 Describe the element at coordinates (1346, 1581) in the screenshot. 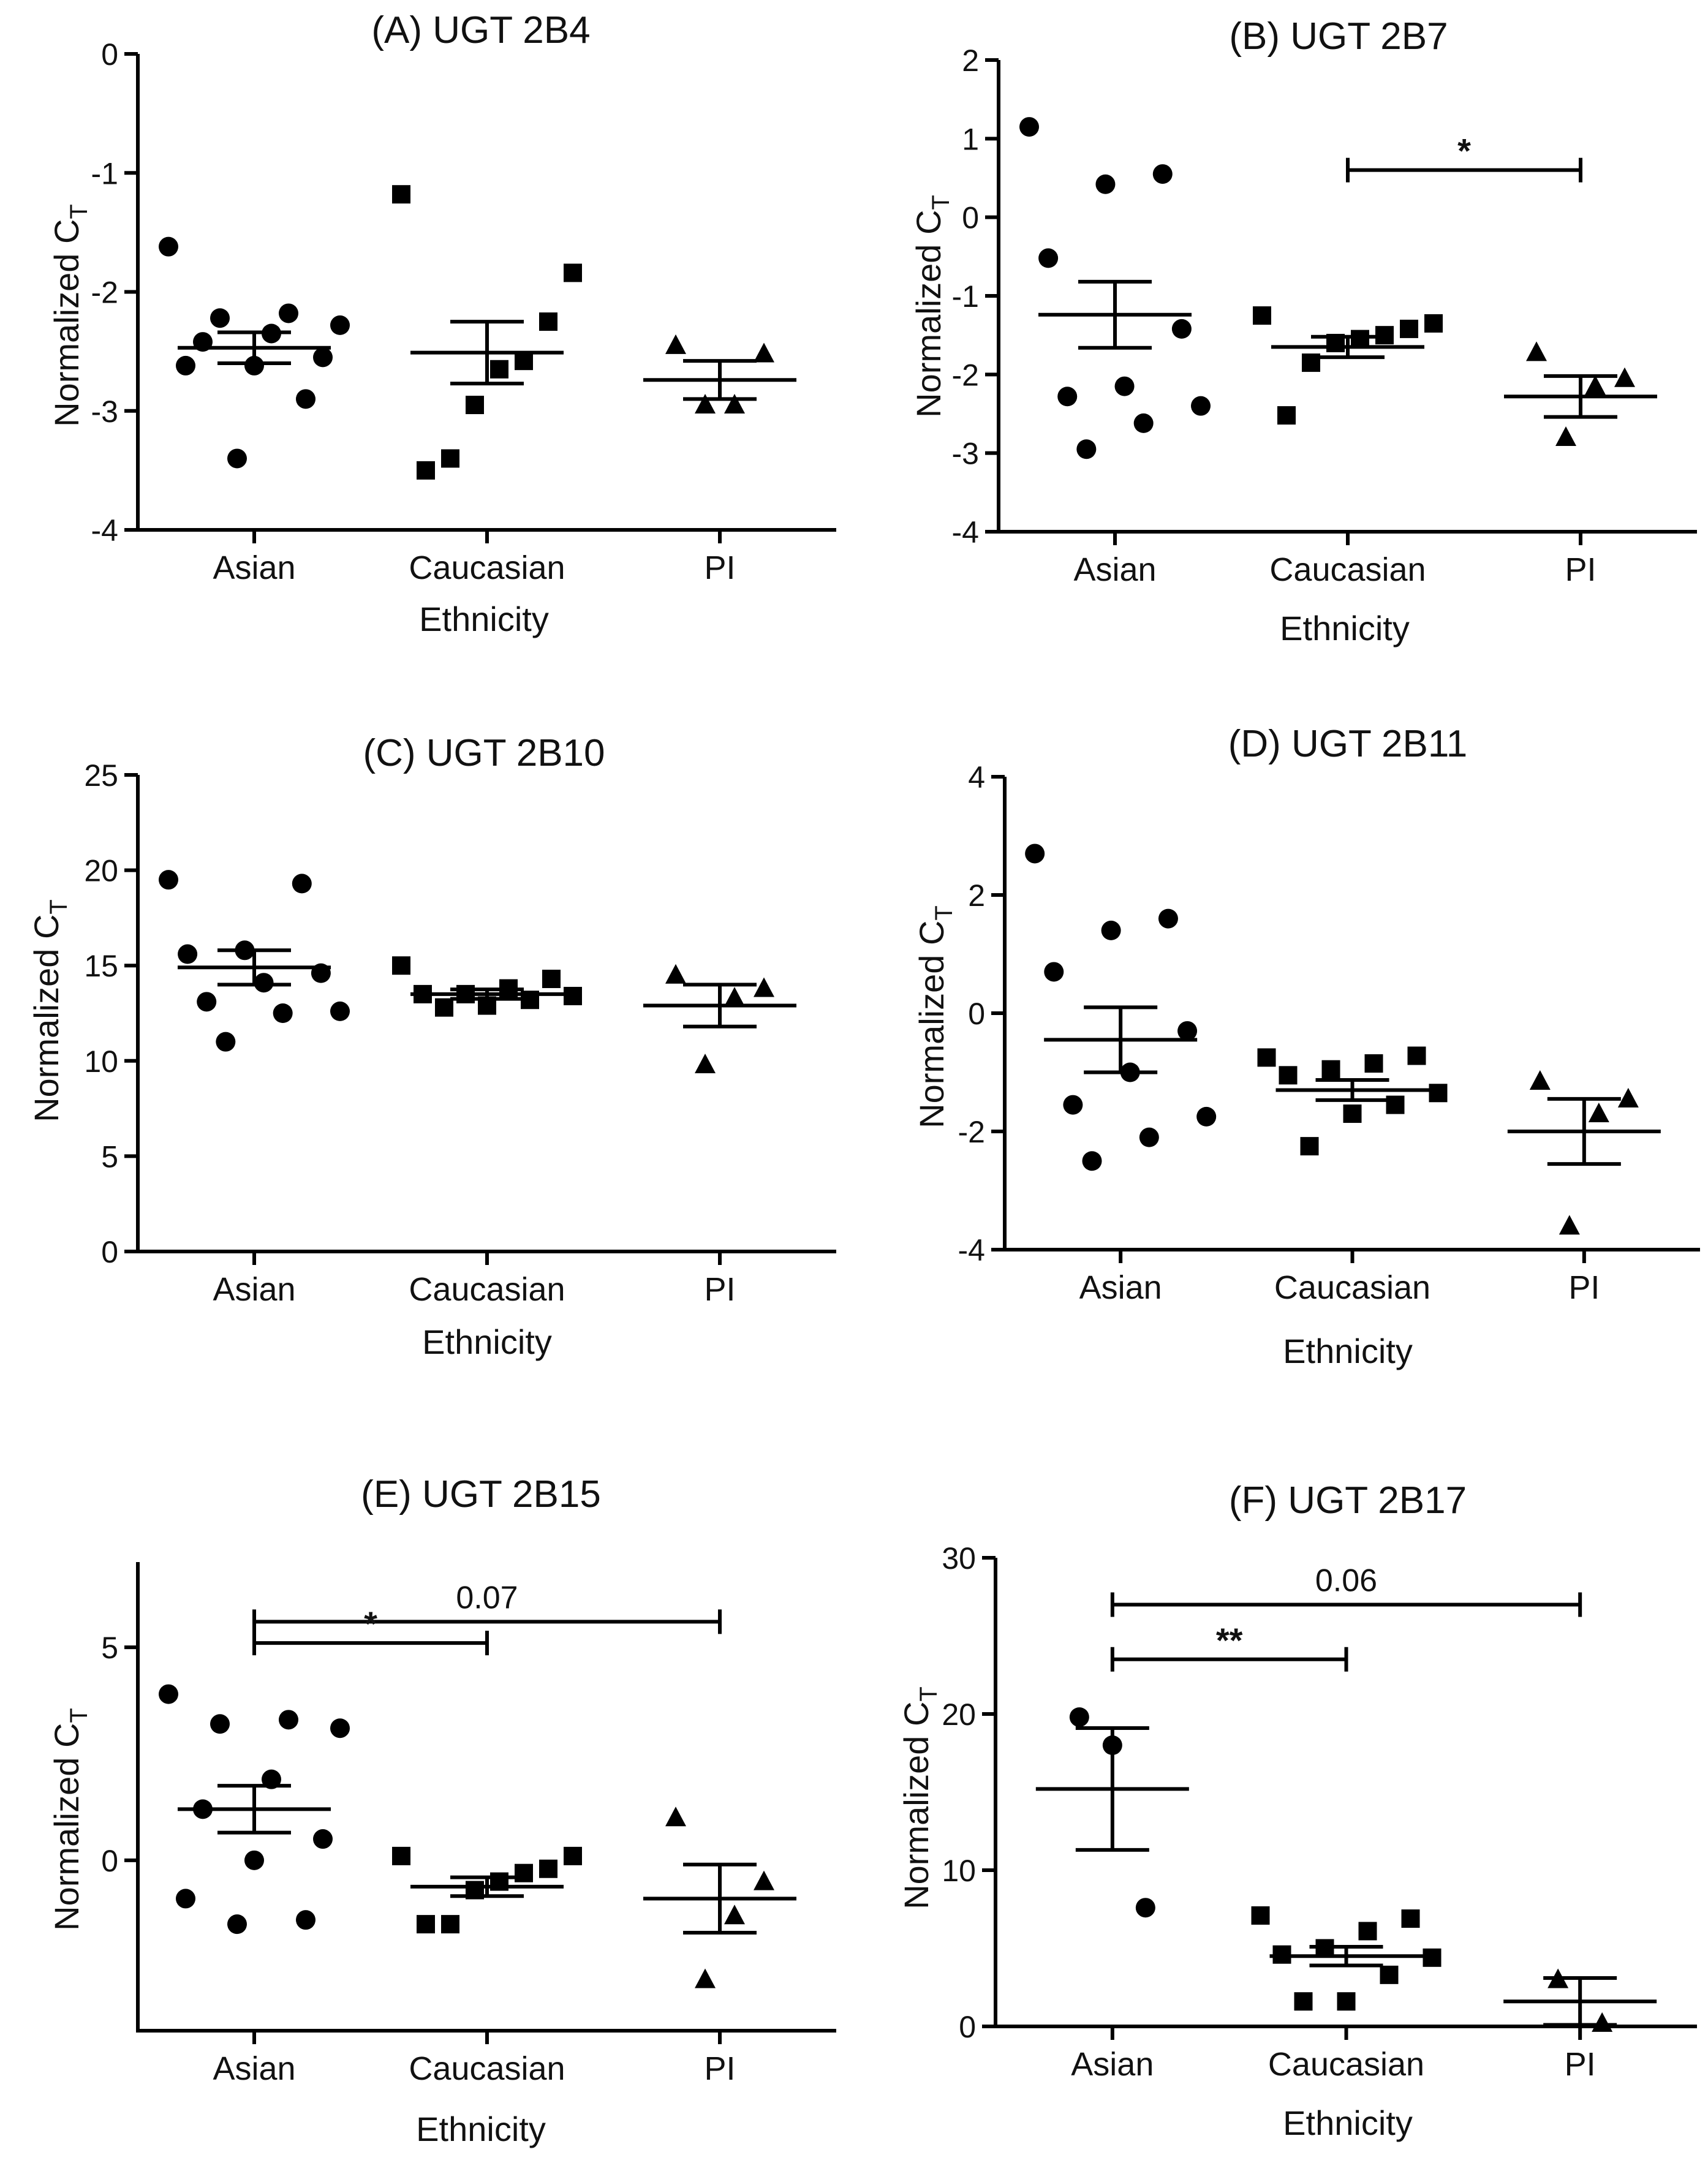

I see `significance-asian-pi-label: 0.06` at that location.